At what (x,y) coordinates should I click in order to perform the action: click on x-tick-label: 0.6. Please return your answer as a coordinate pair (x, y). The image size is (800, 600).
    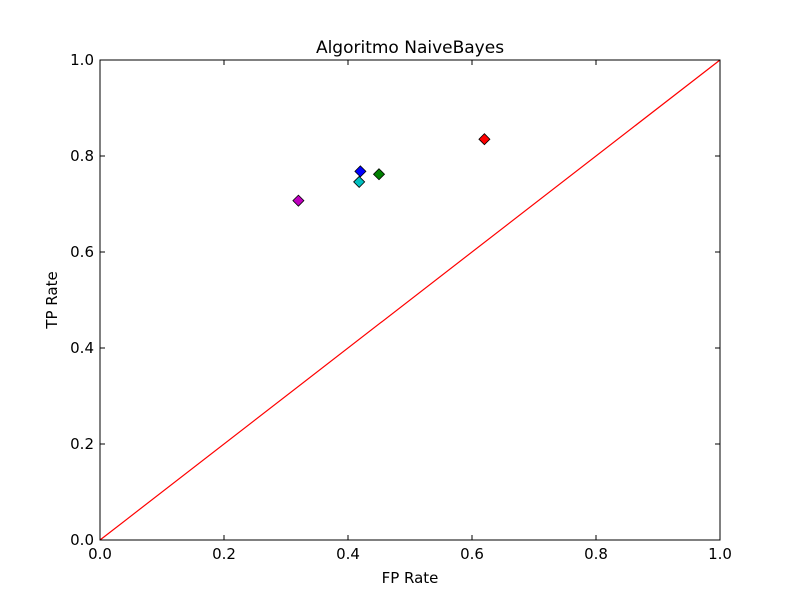
    Looking at the image, I should click on (472, 554).